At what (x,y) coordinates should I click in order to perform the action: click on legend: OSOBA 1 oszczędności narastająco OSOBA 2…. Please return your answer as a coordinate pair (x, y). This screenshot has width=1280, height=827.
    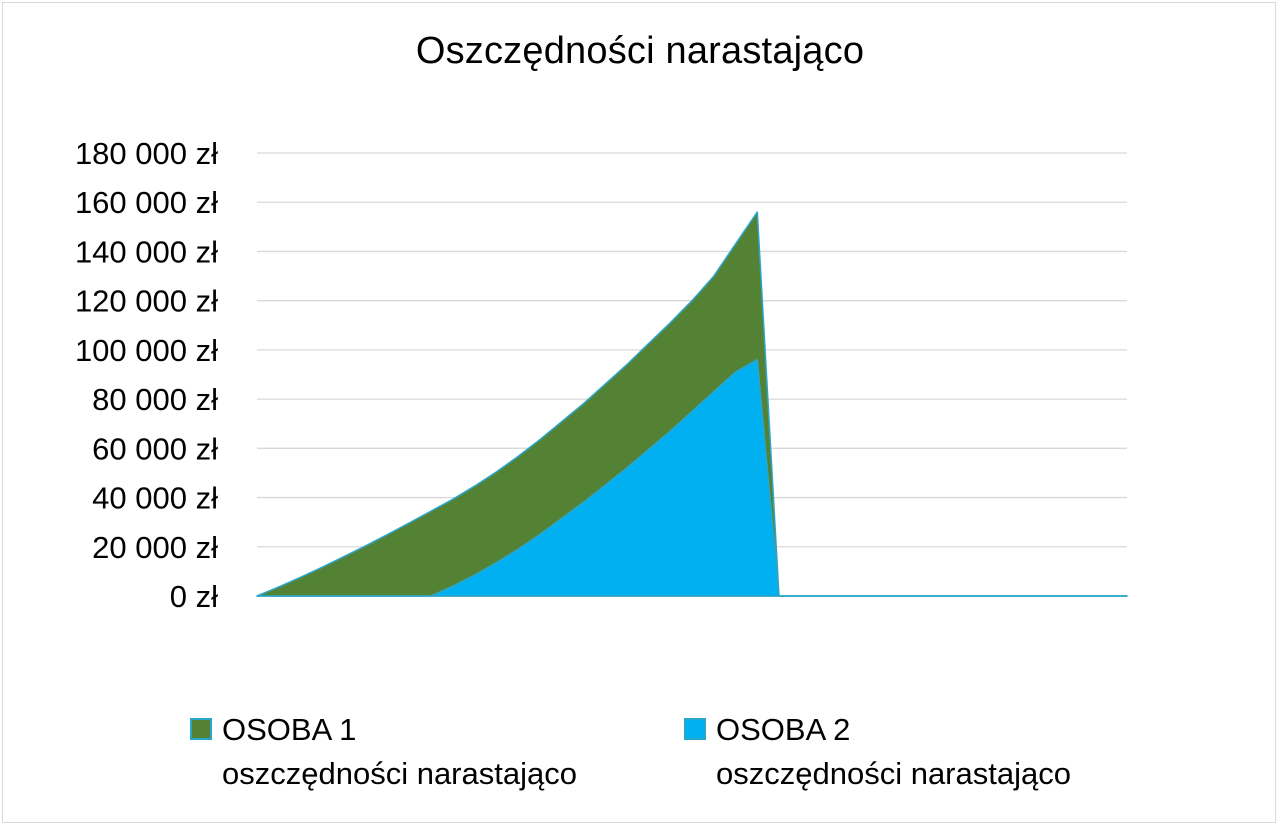
    Looking at the image, I should click on (640, 758).